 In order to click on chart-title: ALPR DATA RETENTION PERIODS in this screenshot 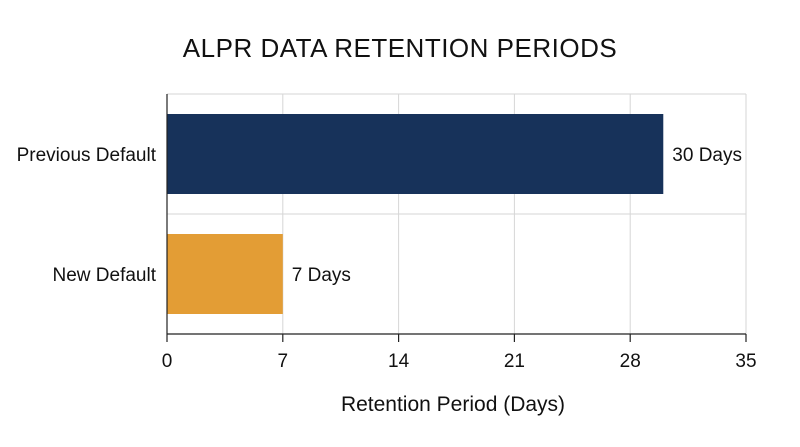, I will do `click(400, 48)`.